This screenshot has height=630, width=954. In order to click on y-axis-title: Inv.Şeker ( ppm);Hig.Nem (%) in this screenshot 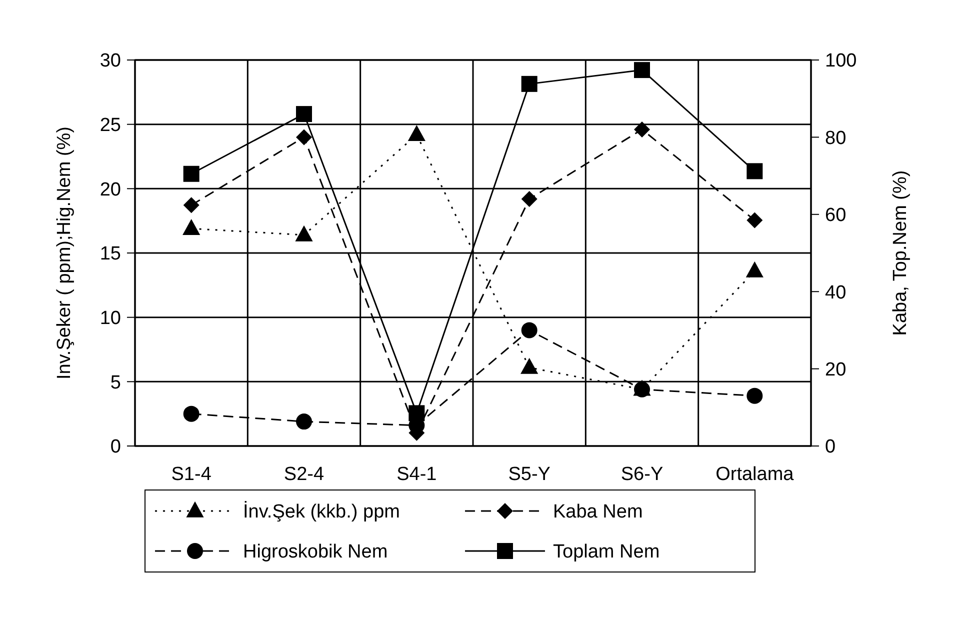, I will do `click(64, 253)`.